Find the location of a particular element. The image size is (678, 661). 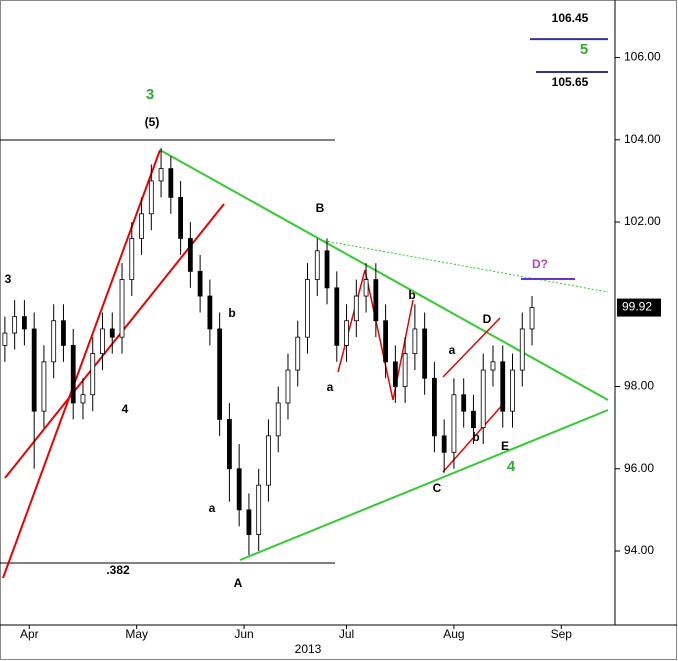

annotation: .382 is located at coordinates (118, 570).